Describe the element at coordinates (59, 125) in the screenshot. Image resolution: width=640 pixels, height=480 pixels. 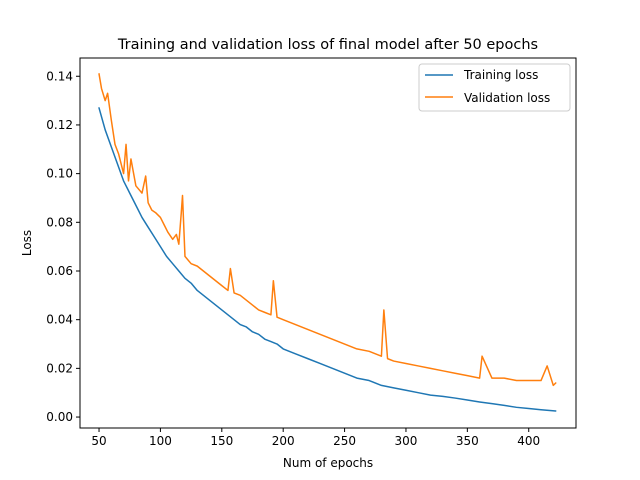
I see `y-tick-label: 0.12` at that location.